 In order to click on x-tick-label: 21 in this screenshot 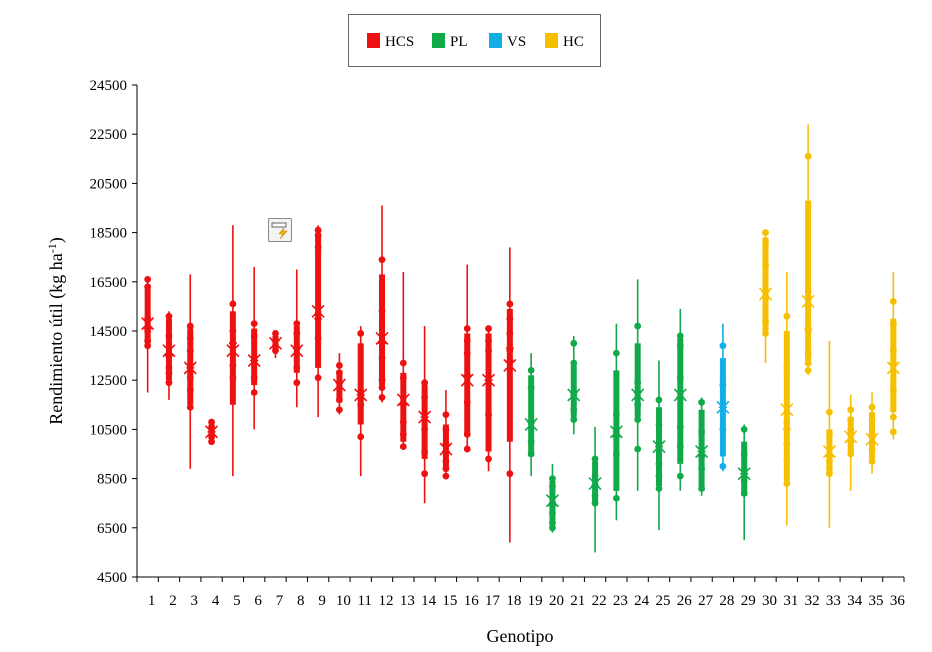, I will do `click(577, 601)`.